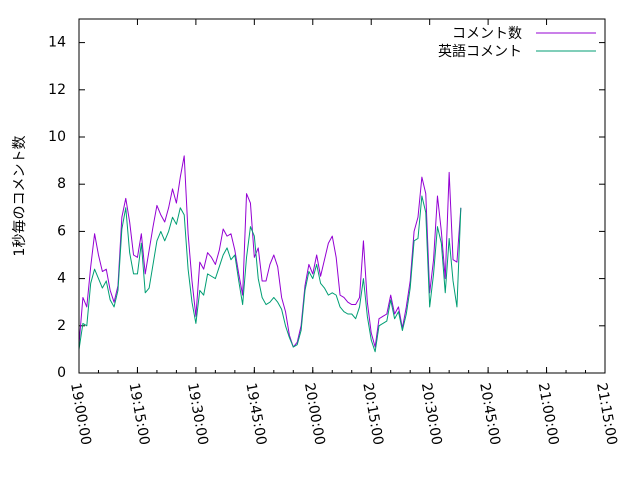  What do you see at coordinates (61, 231) in the screenshot?
I see `y-tick-label: 6` at bounding box center [61, 231].